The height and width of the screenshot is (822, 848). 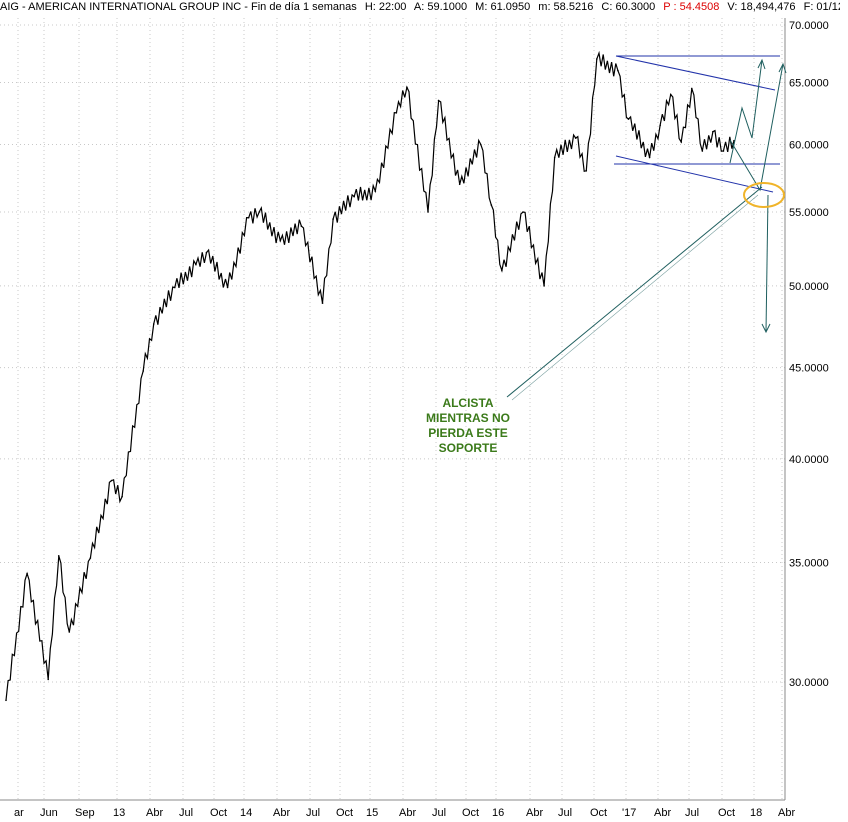 I want to click on header-high: M: 61.0950, so click(x=503, y=7).